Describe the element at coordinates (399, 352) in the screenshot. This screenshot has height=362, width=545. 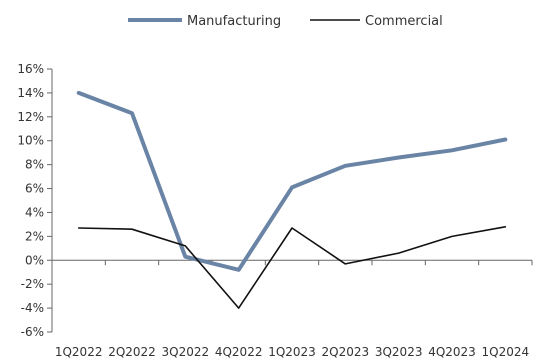
I see `x-tick-label: 3Q2023` at that location.